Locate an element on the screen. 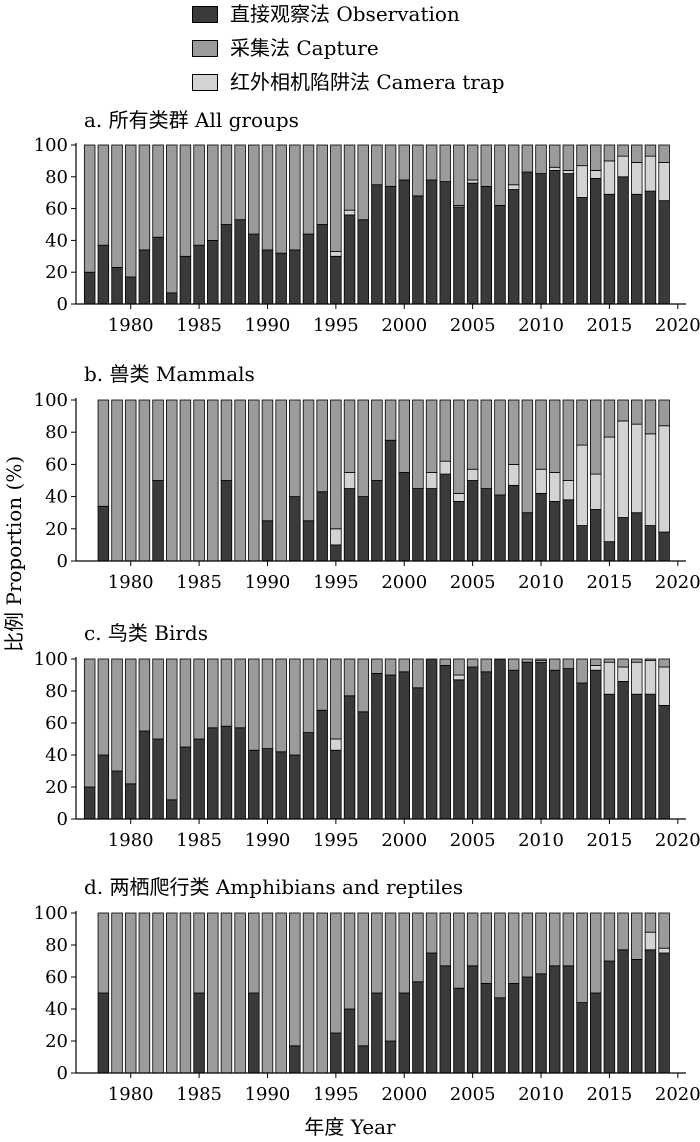 Image resolution: width=700 pixels, height=1142 pixels. bar-birds-observation-1993 is located at coordinates (308, 776).